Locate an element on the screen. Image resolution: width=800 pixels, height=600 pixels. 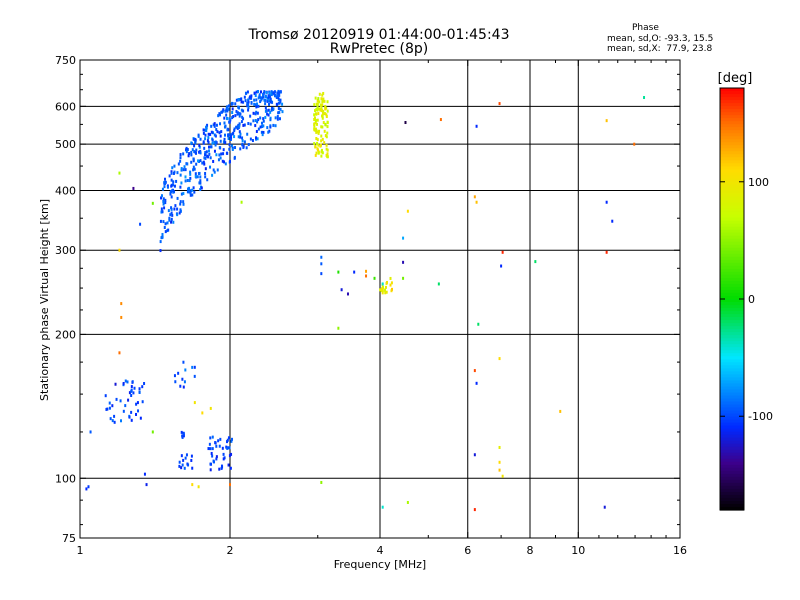
x-tick-label: 6 is located at coordinates (467, 550).